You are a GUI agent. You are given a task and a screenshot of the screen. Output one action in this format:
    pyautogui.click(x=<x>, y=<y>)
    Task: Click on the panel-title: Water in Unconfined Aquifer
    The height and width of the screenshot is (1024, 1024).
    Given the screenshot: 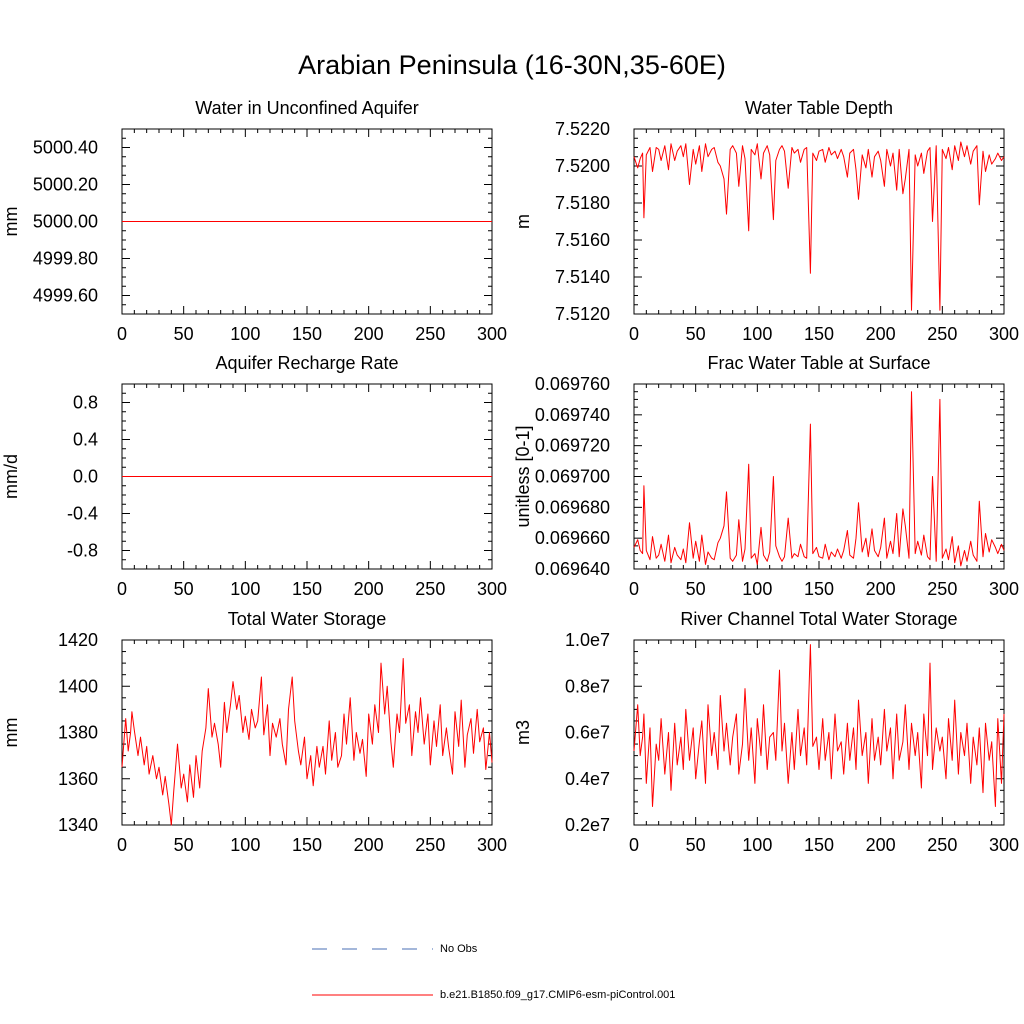 What is the action you would take?
    pyautogui.click(x=306, y=108)
    